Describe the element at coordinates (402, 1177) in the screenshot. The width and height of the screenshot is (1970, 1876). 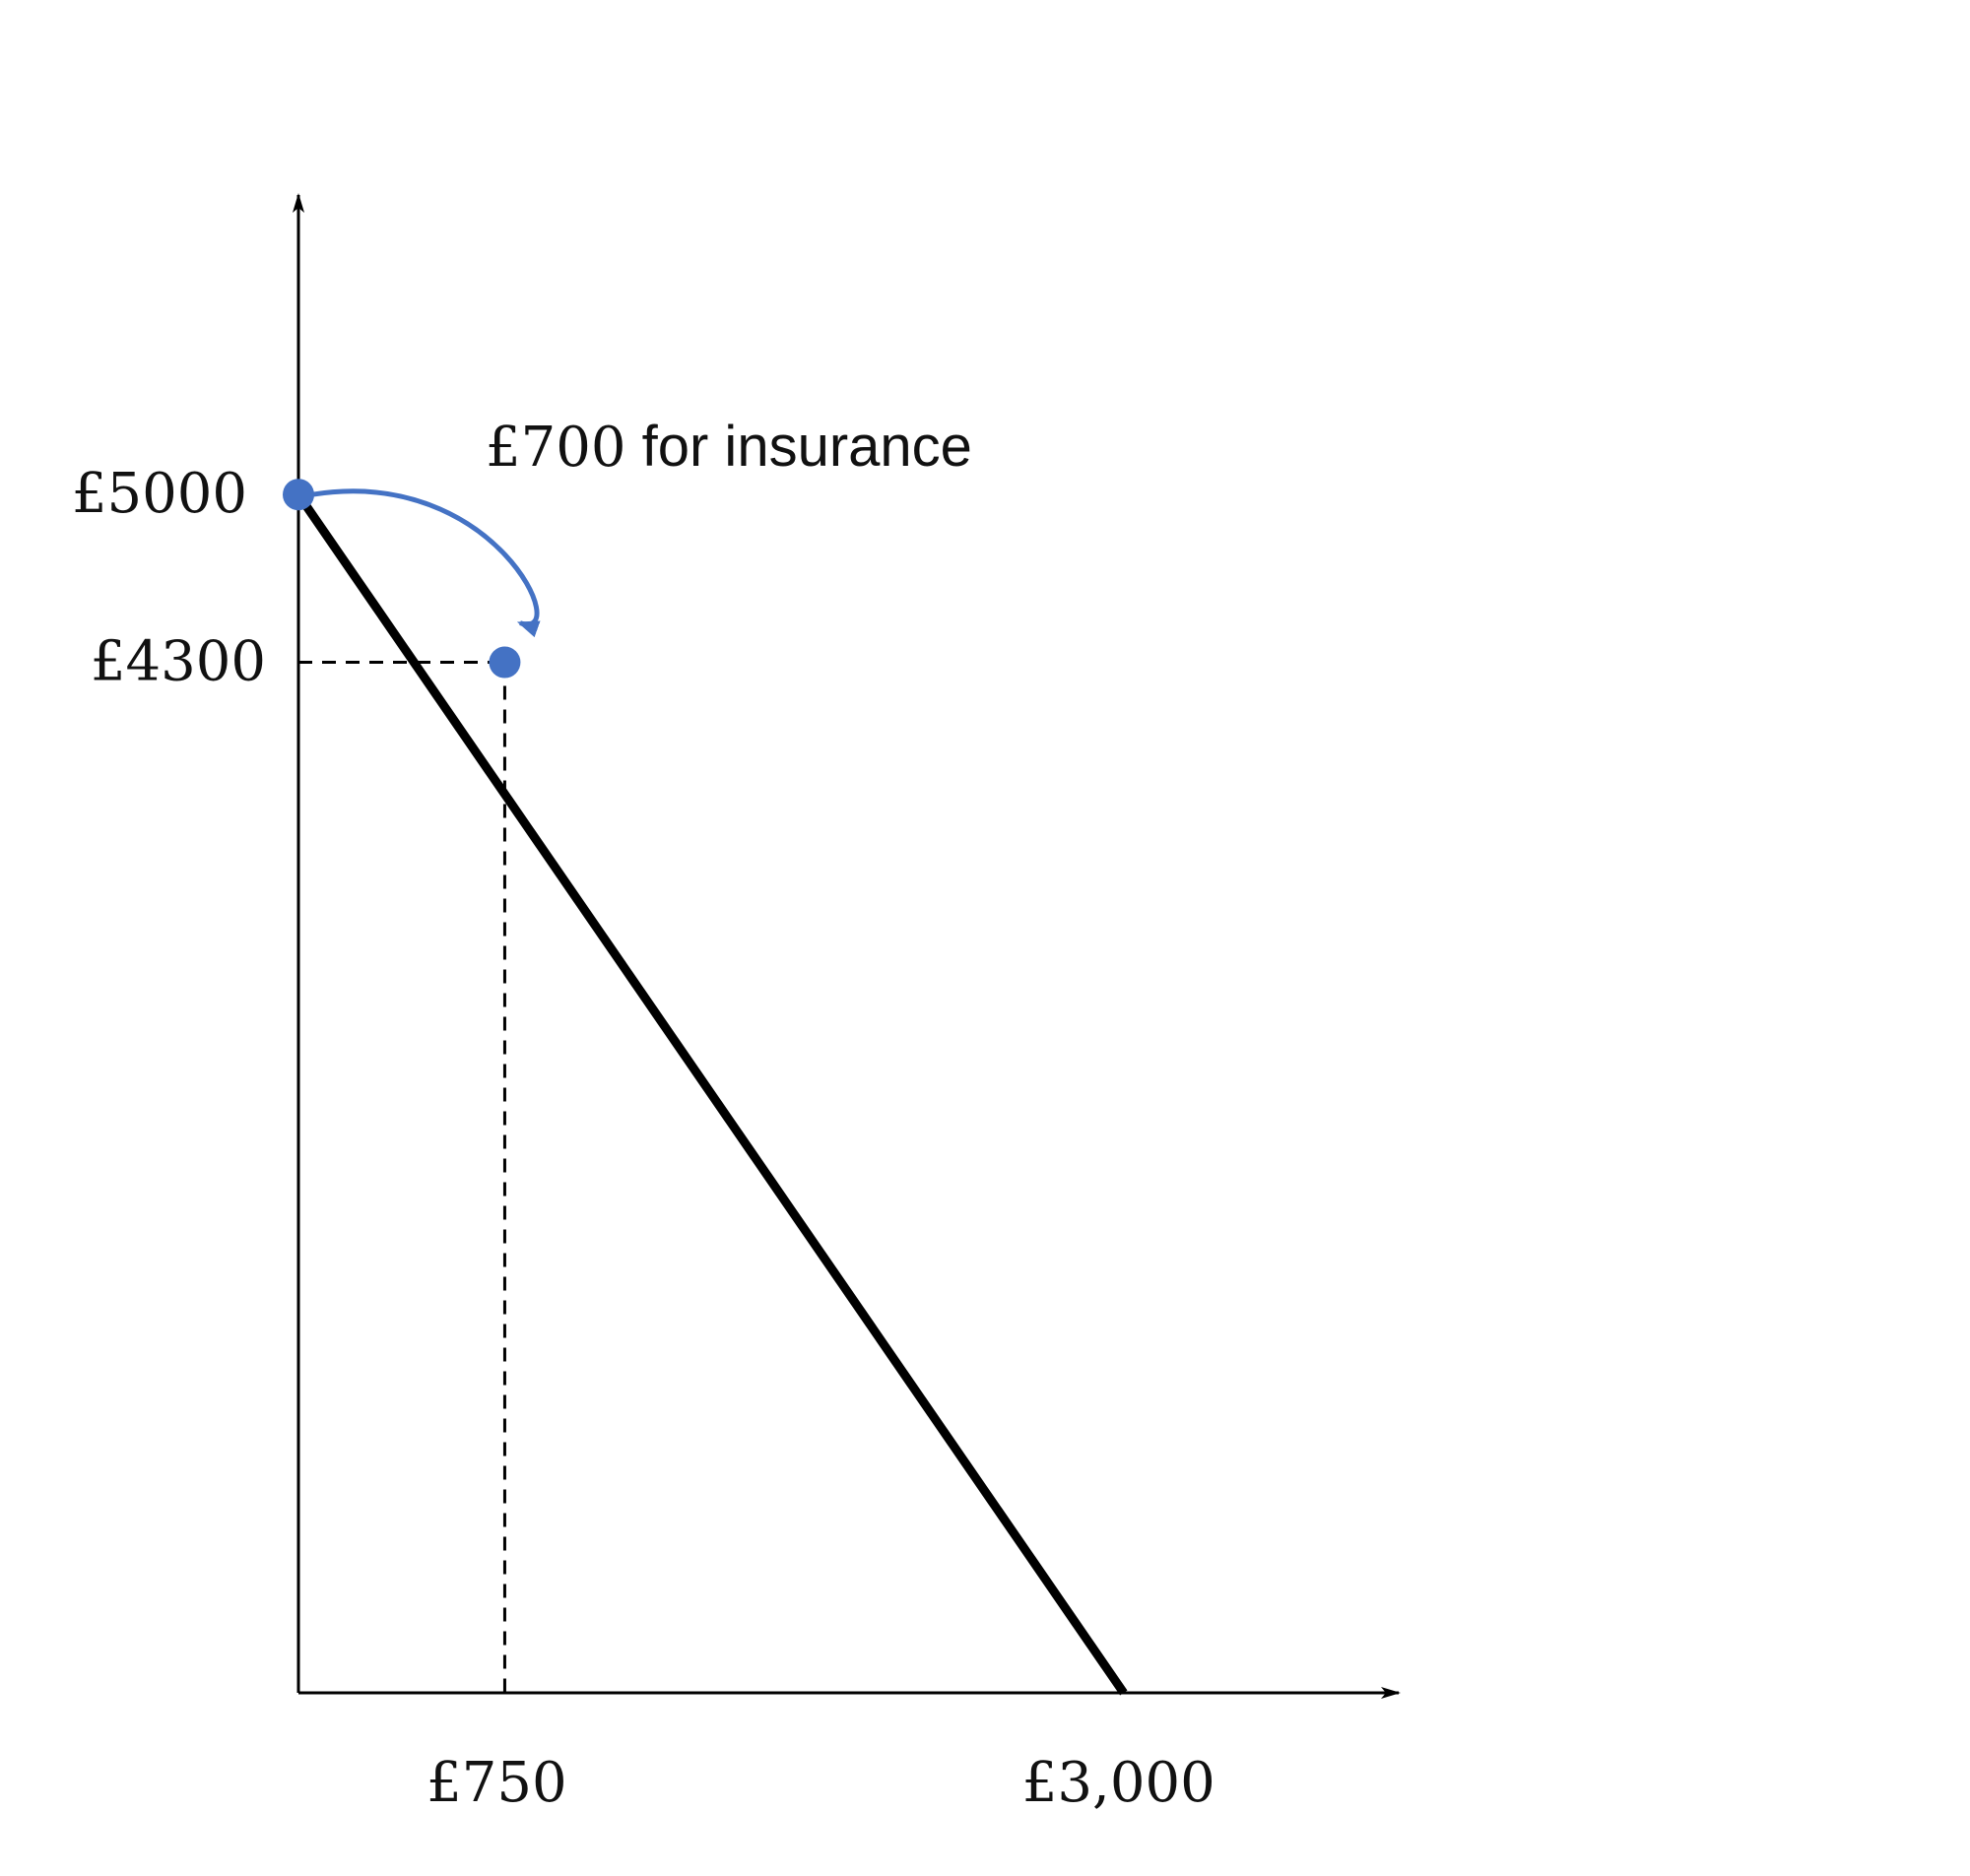
I see `guide-lines` at that location.